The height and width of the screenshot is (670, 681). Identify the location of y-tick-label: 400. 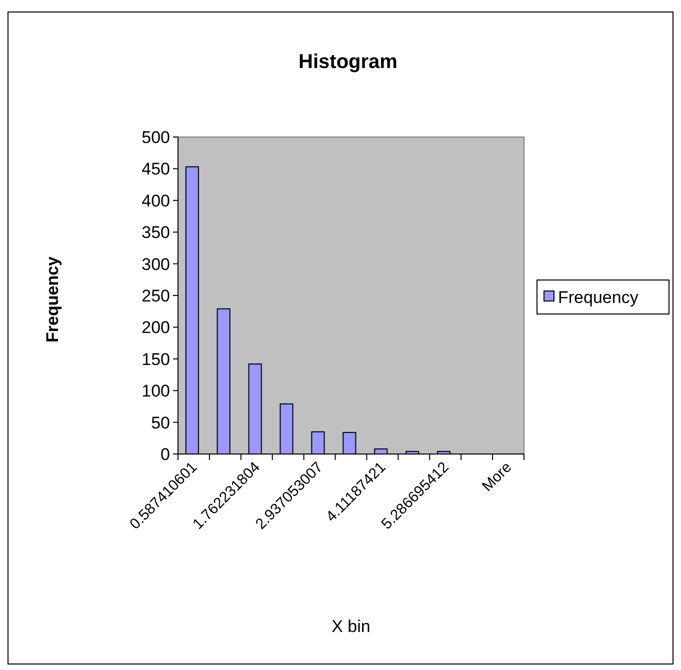
(156, 200).